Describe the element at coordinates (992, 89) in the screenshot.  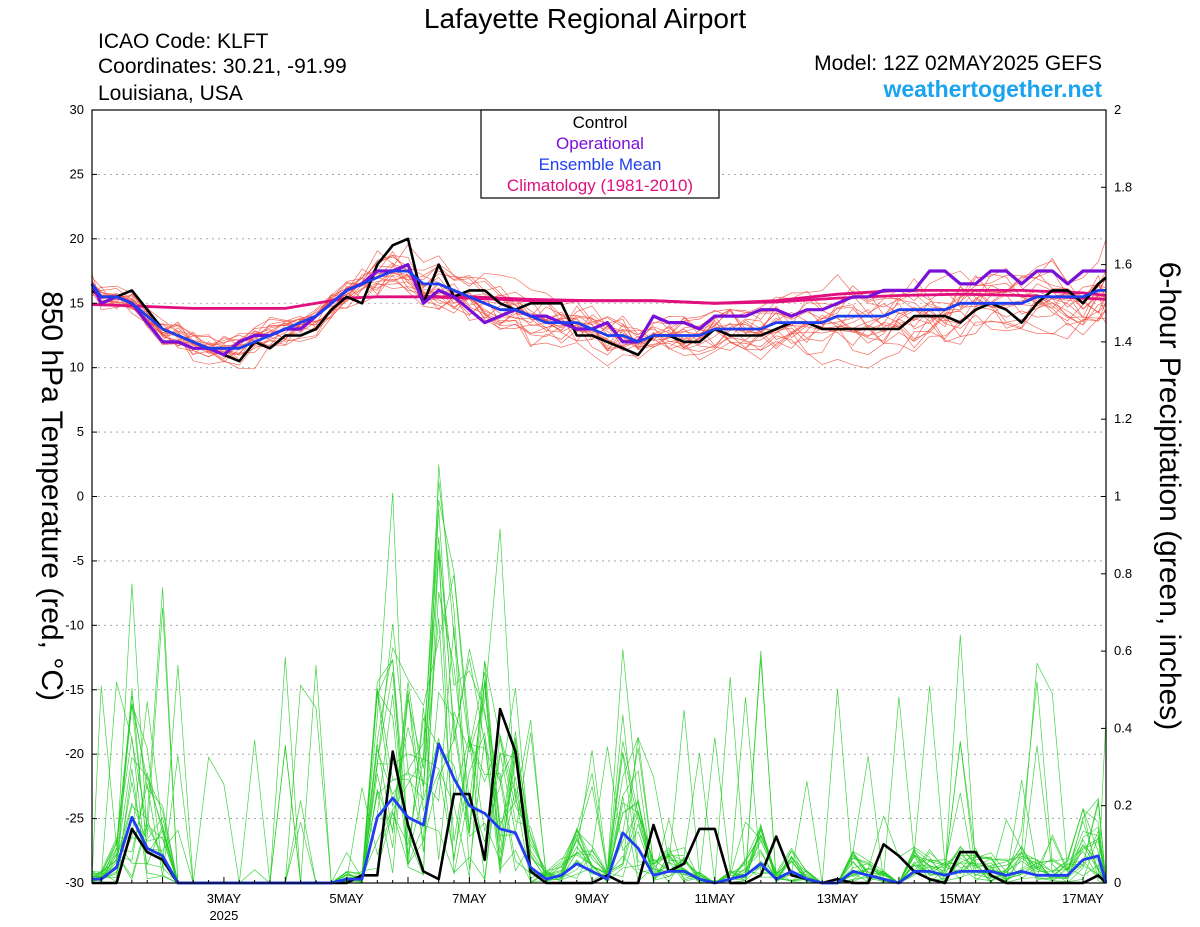
I see `website-link: weathertogether.net` at that location.